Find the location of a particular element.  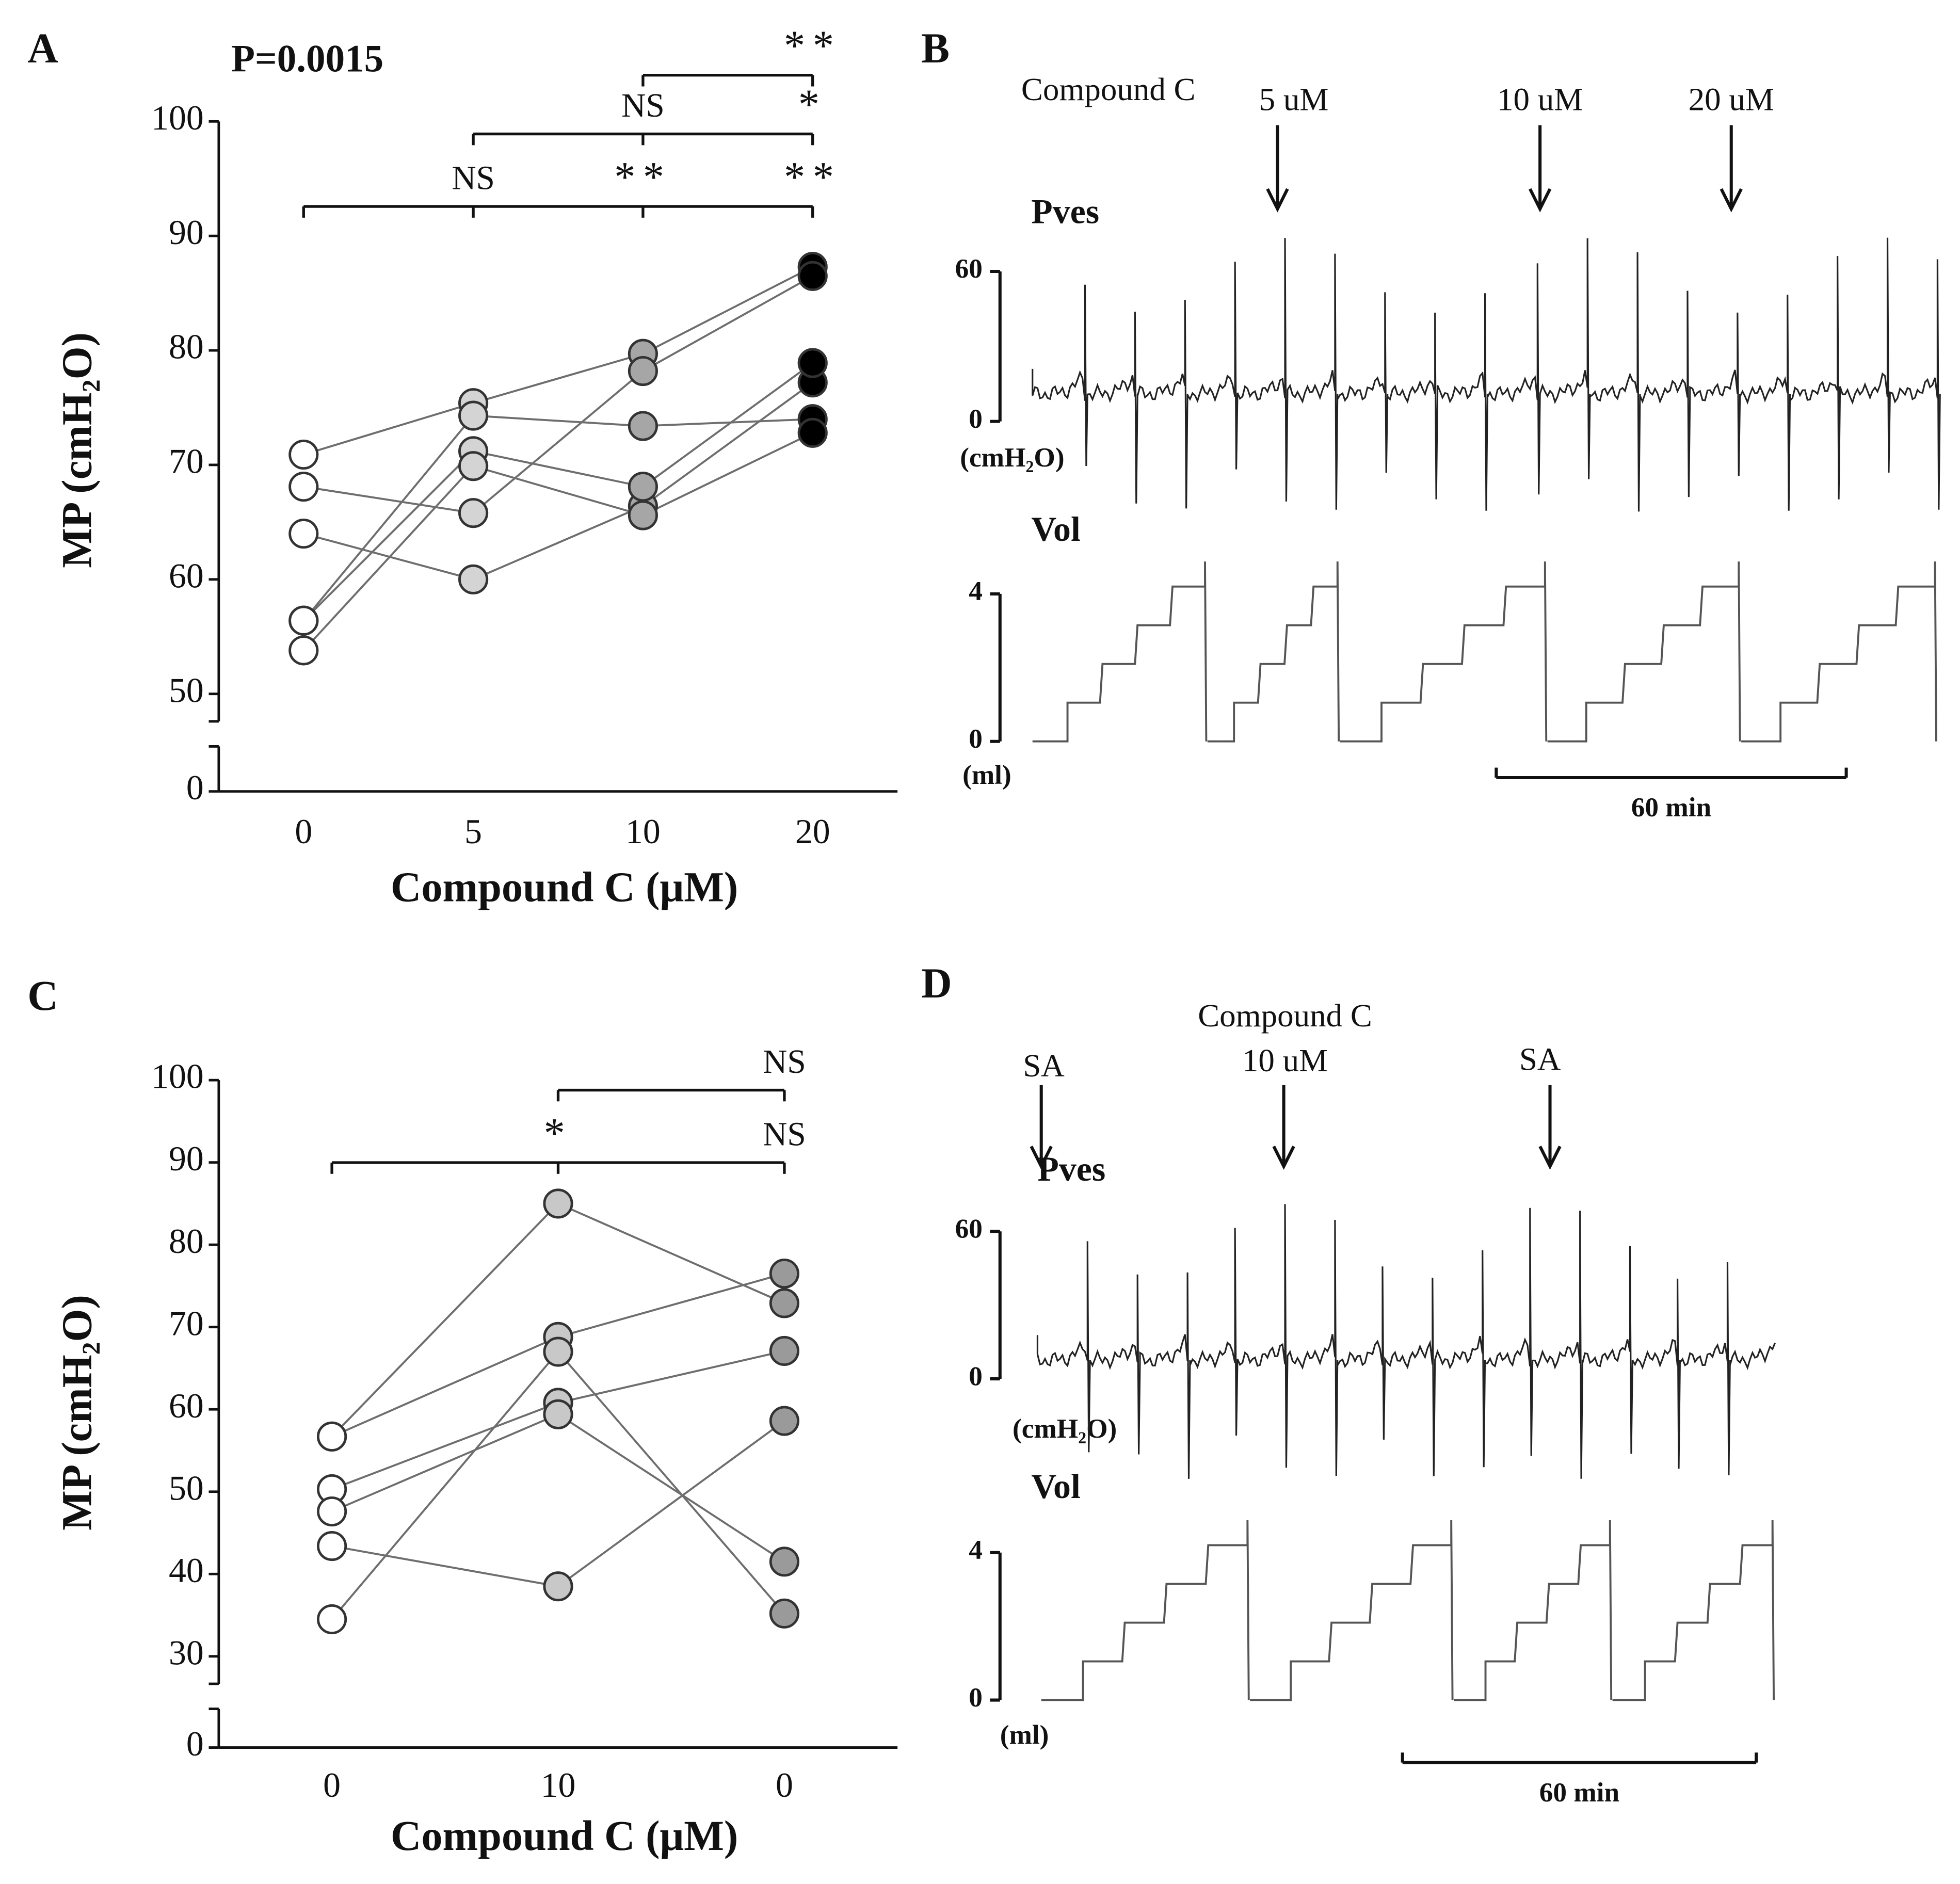

panel-label: A is located at coordinates (43, 49).